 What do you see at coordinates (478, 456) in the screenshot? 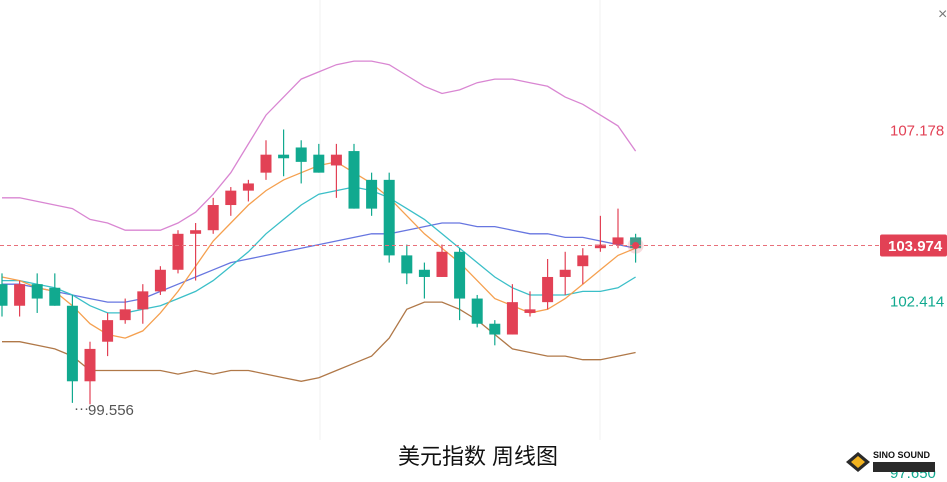
I see `chart-title: 美元指数 周线图` at bounding box center [478, 456].